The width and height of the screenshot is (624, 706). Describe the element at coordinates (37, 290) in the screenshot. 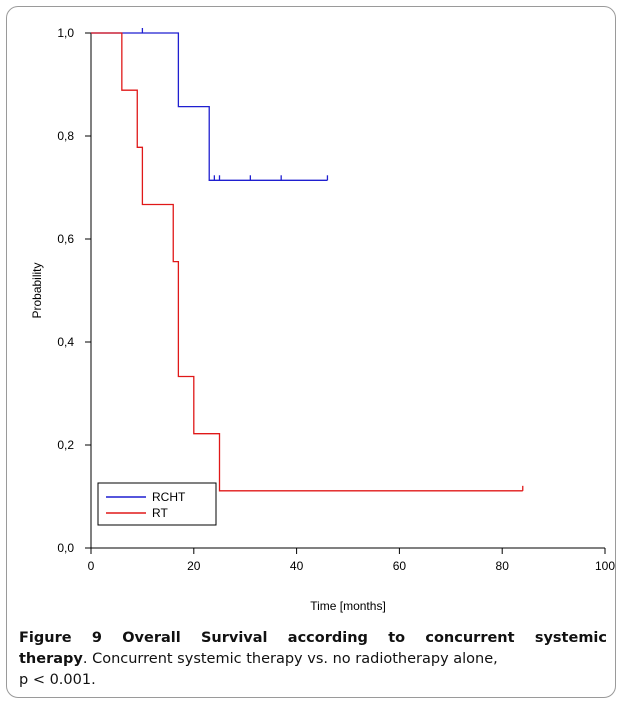

I see `y-axis-label: Probability` at that location.